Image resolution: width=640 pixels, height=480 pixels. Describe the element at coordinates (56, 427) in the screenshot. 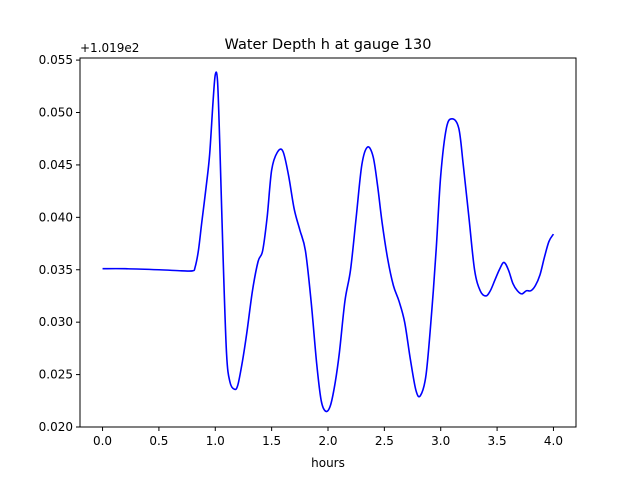

I see `y-tick-label: 0.020` at that location.